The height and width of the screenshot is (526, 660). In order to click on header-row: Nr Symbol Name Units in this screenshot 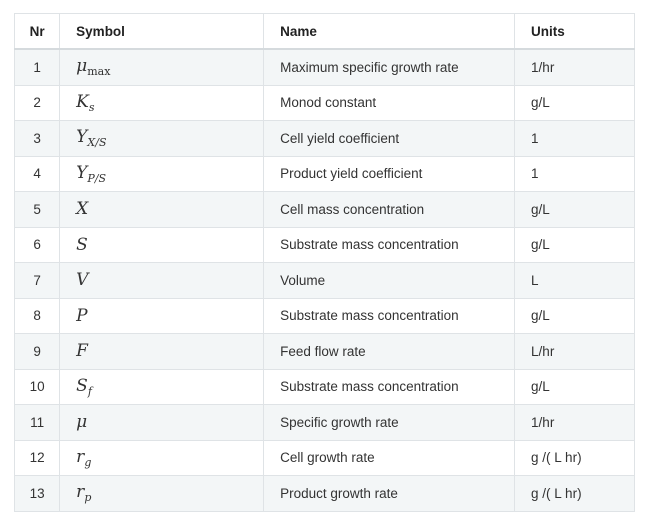, I will do `click(324, 31)`.